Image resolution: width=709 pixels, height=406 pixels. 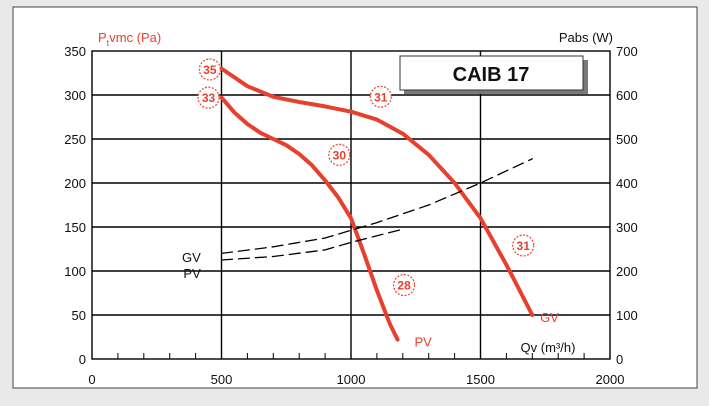 I want to click on y-left-tick-label: 350, so click(x=75, y=51).